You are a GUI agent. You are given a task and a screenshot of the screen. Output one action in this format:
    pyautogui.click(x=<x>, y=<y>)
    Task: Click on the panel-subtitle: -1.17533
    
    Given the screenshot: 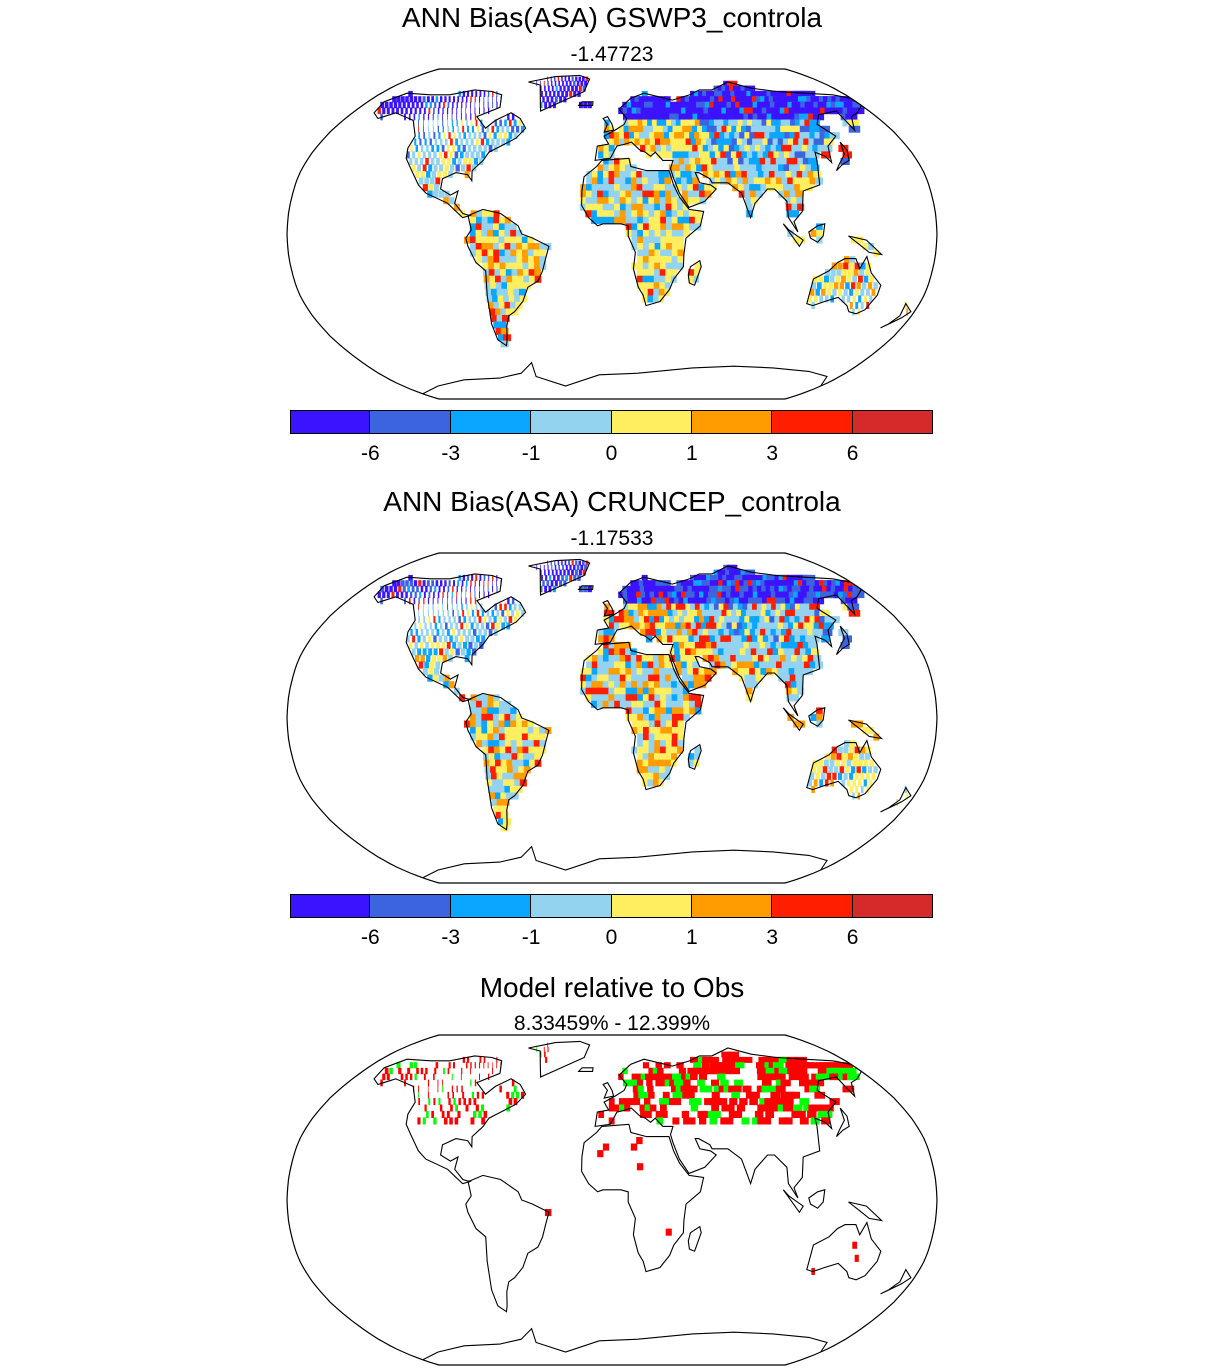 What is the action you would take?
    pyautogui.click(x=612, y=538)
    